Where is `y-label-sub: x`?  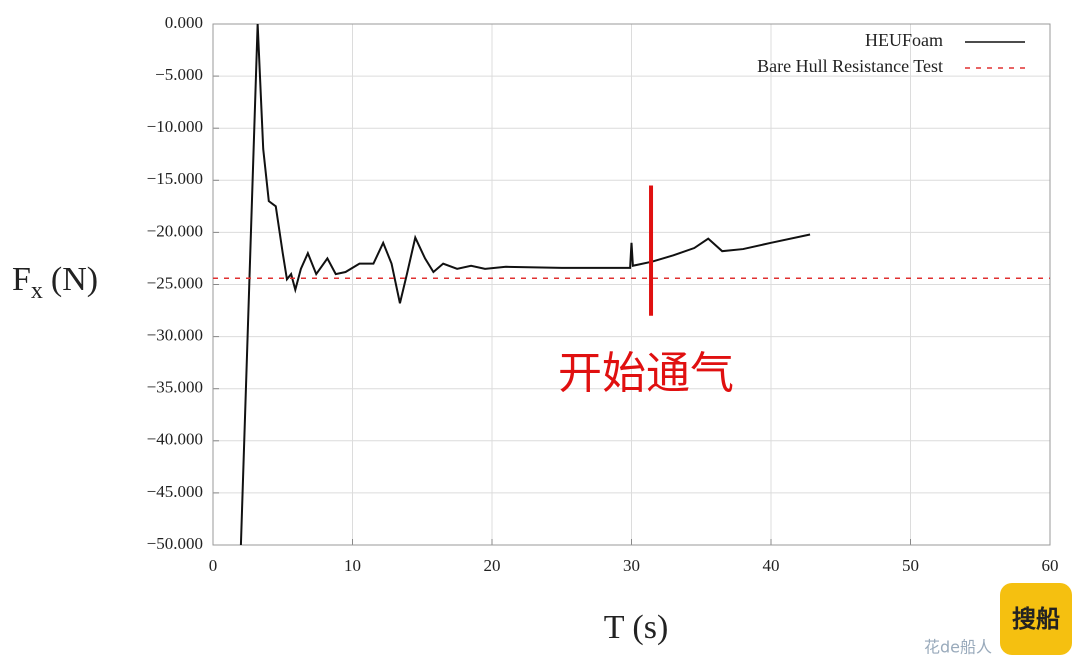
y-label-sub: x is located at coordinates (37, 291).